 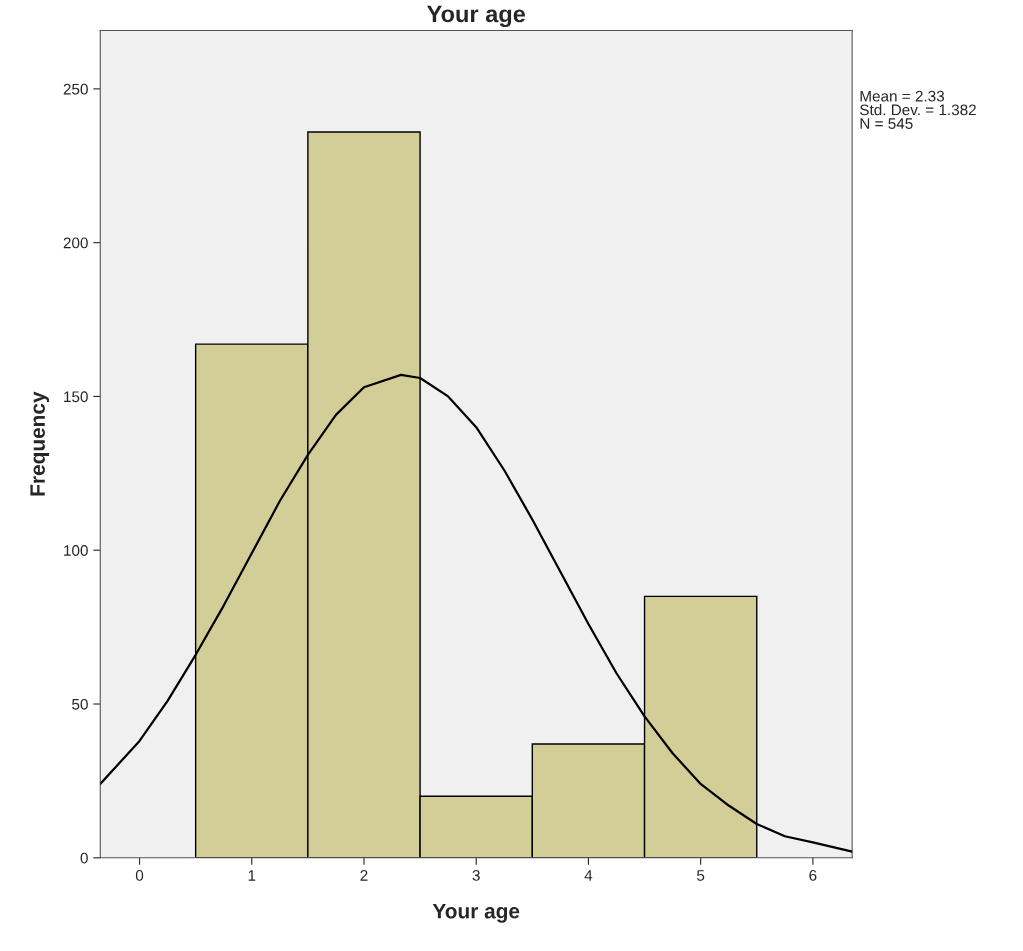 I want to click on x-tick-label: 5, so click(x=701, y=875).